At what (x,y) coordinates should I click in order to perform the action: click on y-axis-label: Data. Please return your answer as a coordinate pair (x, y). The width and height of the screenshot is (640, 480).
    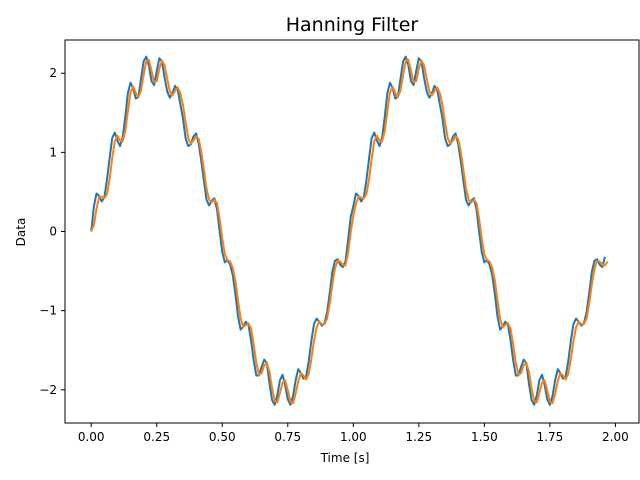
    Looking at the image, I should click on (21, 232).